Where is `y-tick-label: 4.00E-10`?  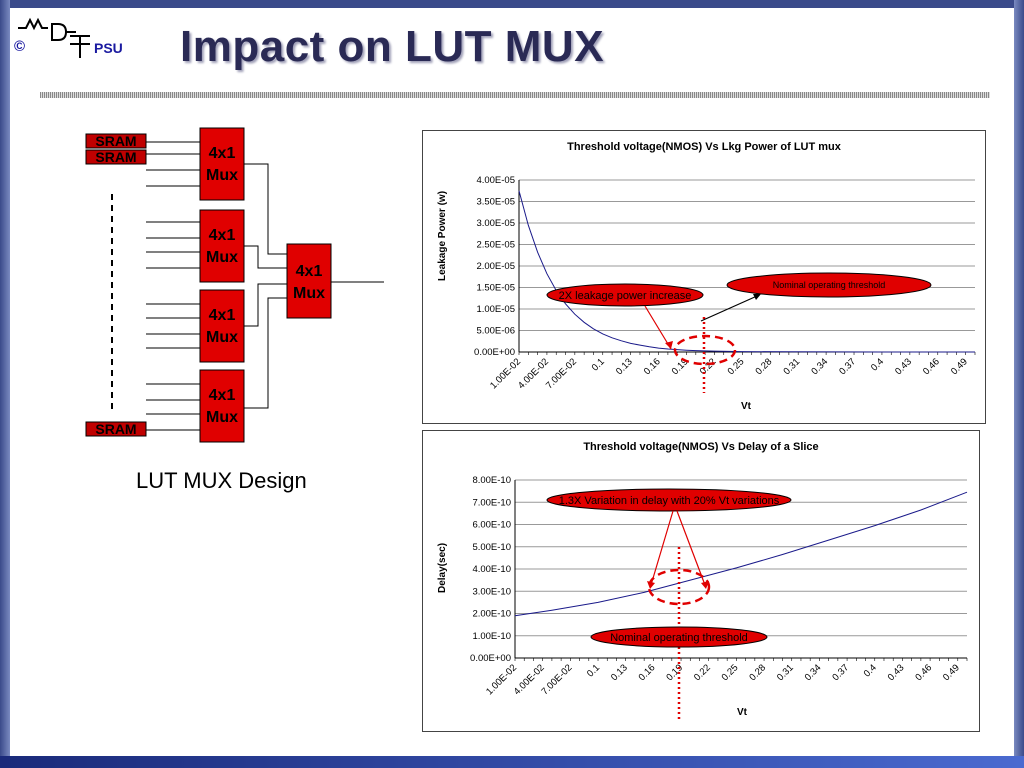
y-tick-label: 4.00E-10 is located at coordinates (491, 569).